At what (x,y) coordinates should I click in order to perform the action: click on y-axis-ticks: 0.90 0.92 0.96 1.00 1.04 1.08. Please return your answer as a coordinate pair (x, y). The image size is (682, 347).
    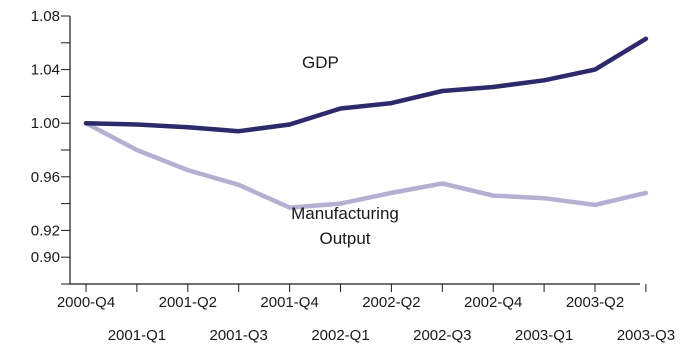
    Looking at the image, I should click on (50, 146).